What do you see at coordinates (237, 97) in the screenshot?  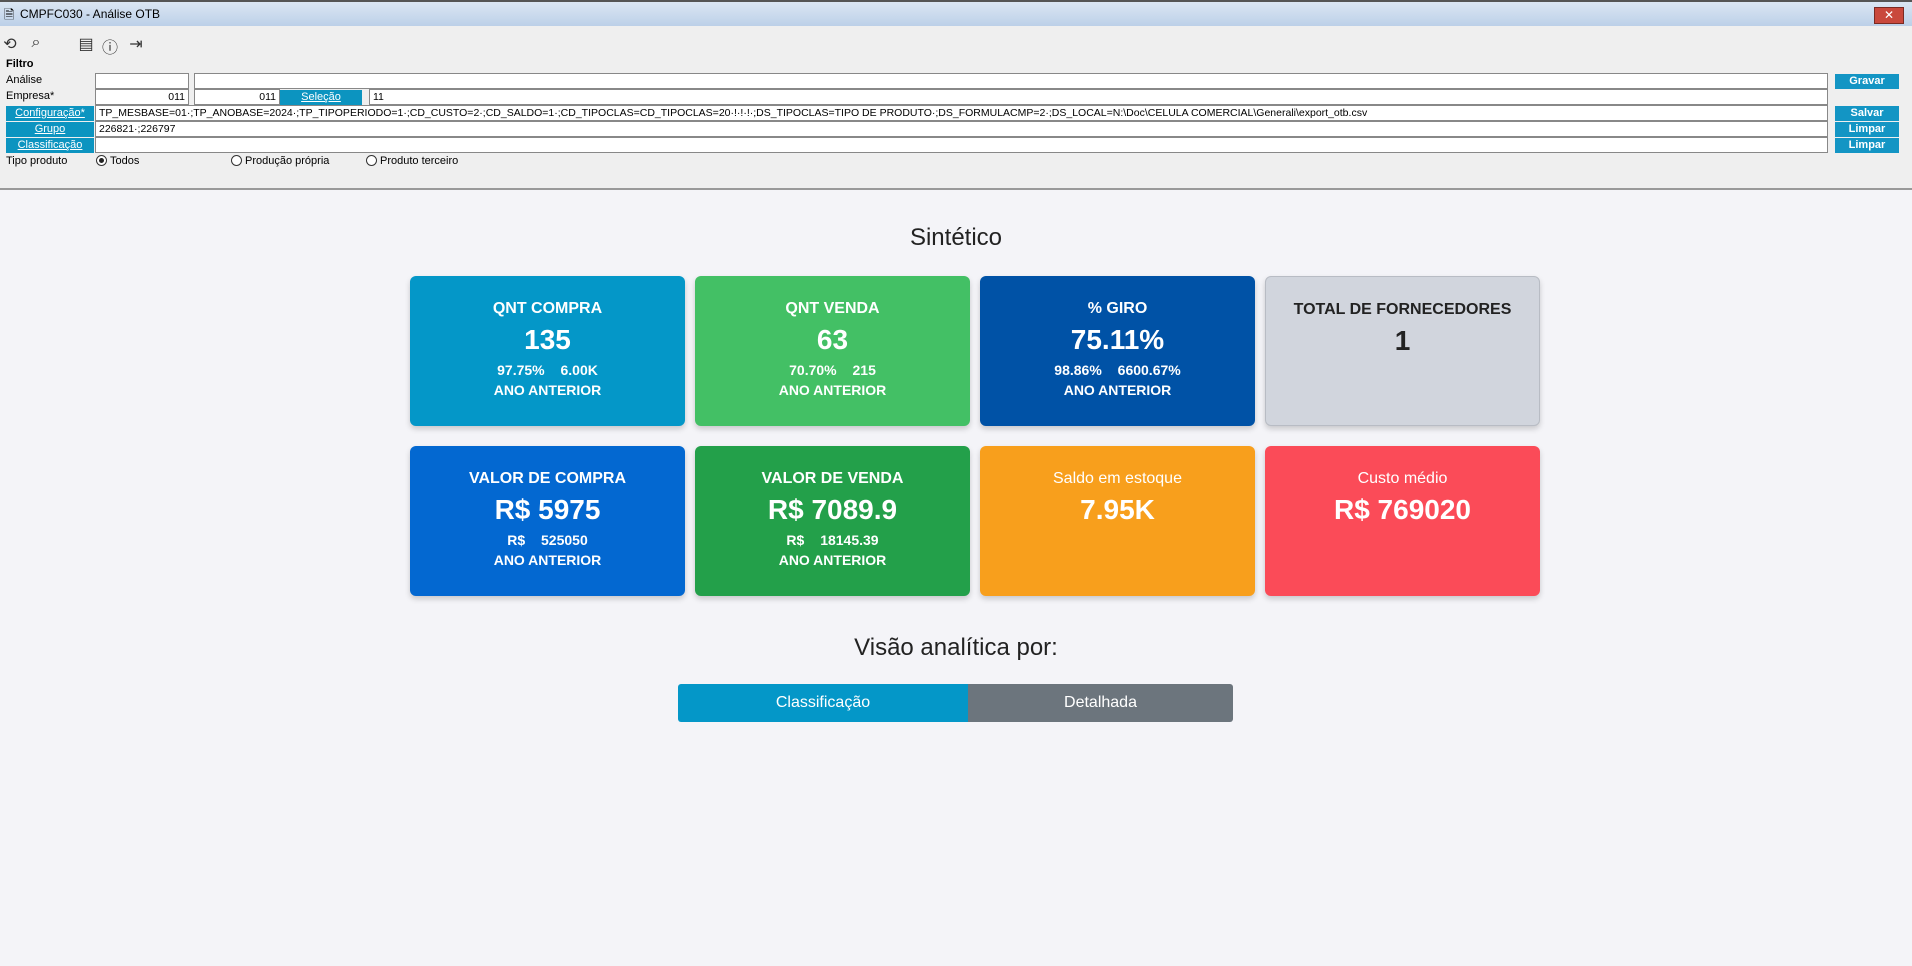 I see `empresa-to-input: 011` at bounding box center [237, 97].